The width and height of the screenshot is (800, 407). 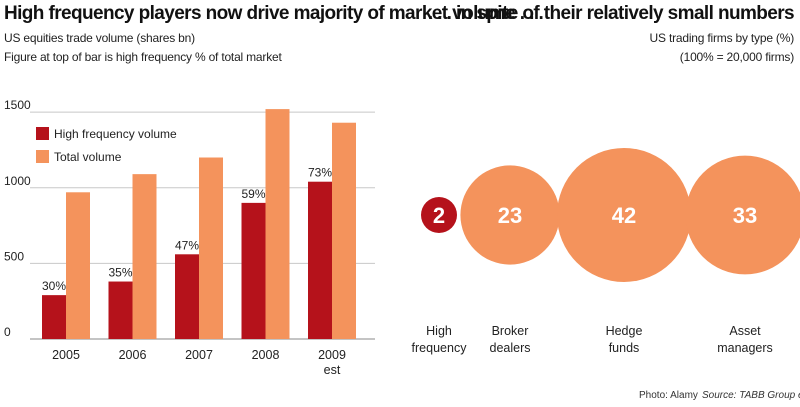 What do you see at coordinates (668, 395) in the screenshot?
I see `photo-credit: Photo: Alamy` at bounding box center [668, 395].